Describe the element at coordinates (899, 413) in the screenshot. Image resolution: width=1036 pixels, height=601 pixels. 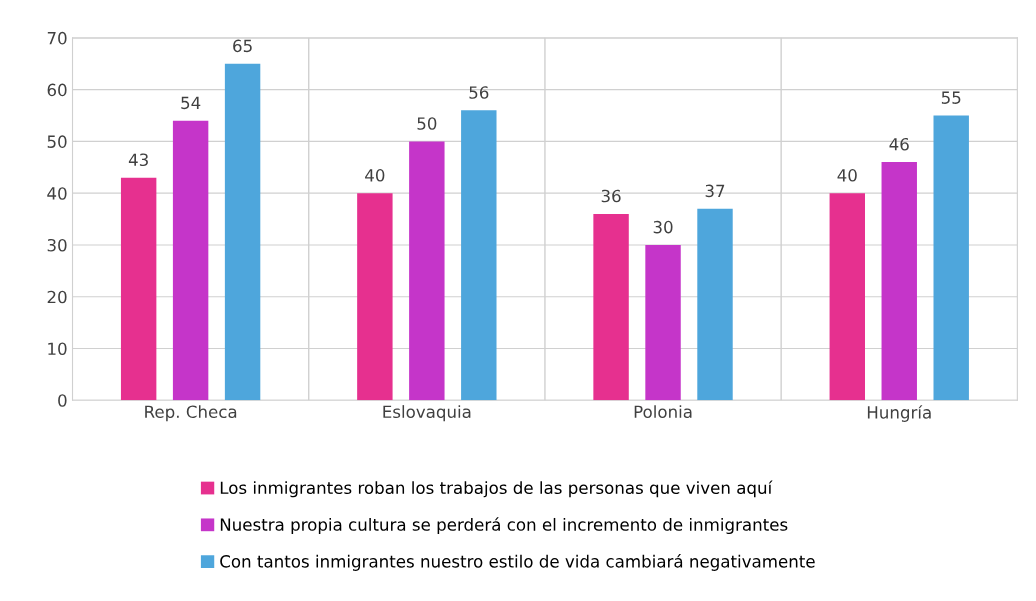
I see `x-tick-label: Hungría` at that location.